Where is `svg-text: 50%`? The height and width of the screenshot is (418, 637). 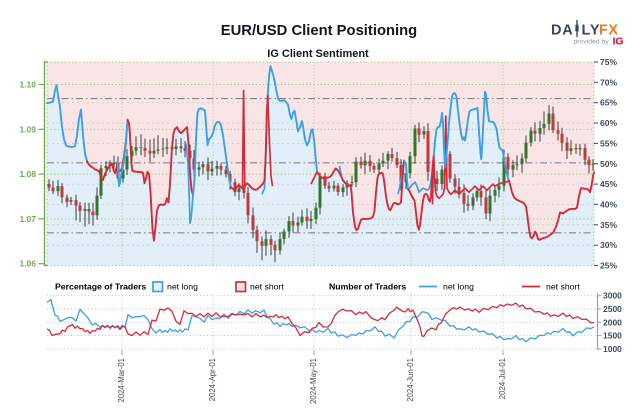 svg-text: 50% is located at coordinates (608, 164).